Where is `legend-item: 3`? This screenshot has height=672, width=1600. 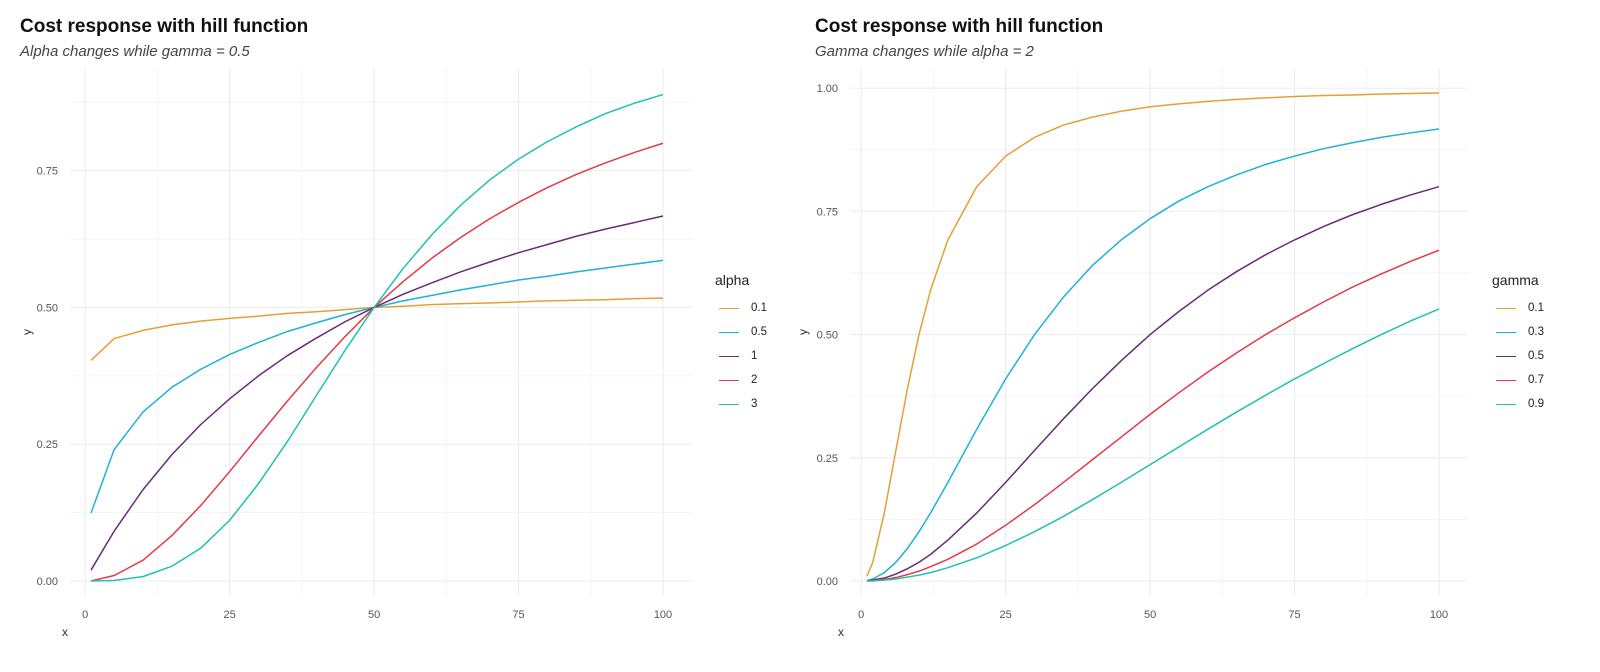 legend-item: 3 is located at coordinates (741, 404).